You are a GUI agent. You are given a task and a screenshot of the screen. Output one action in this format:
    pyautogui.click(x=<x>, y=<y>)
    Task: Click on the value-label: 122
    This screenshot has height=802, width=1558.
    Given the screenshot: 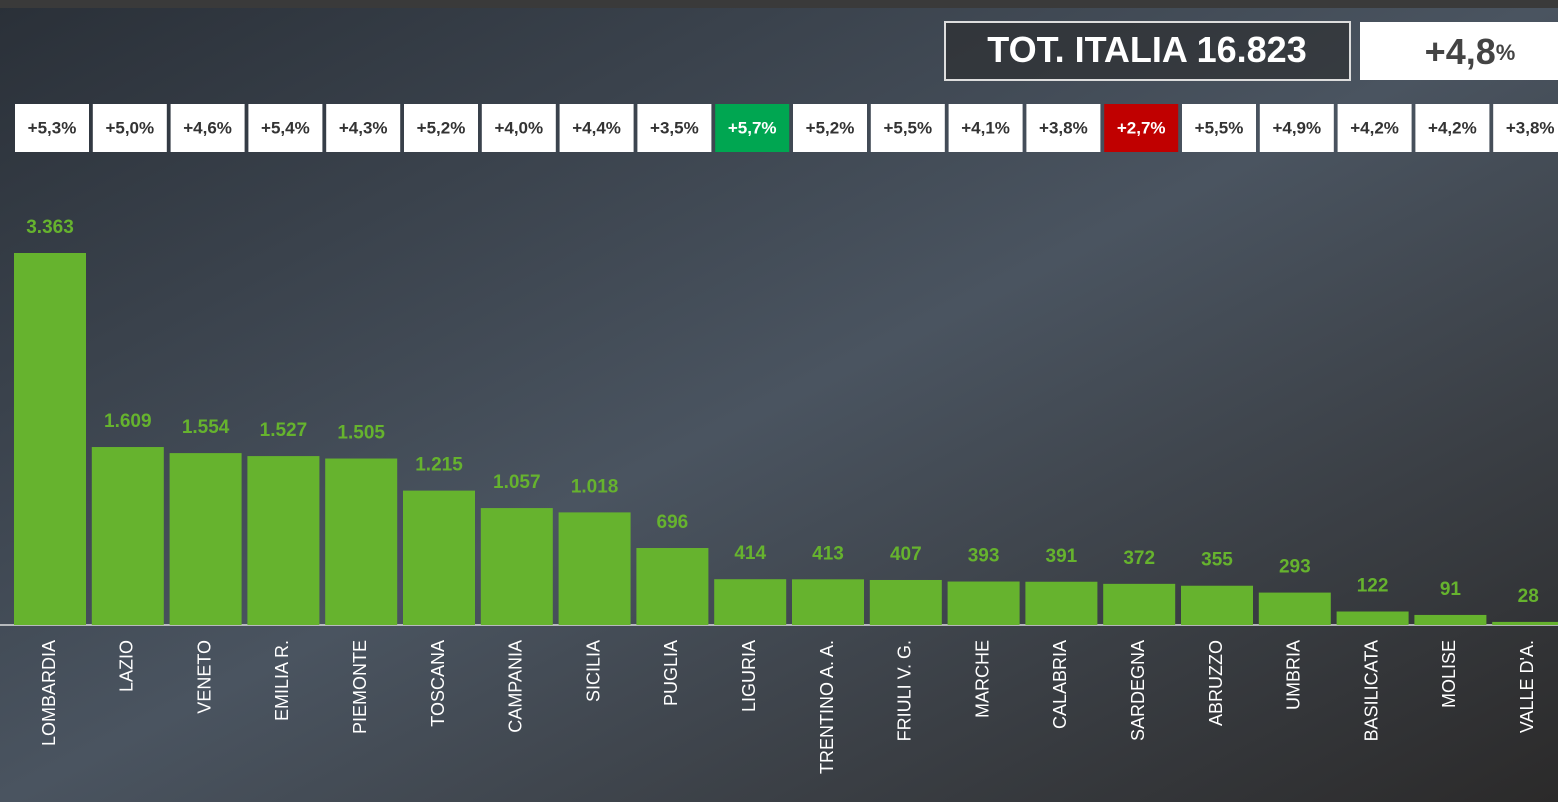 What is the action you would take?
    pyautogui.click(x=1373, y=586)
    